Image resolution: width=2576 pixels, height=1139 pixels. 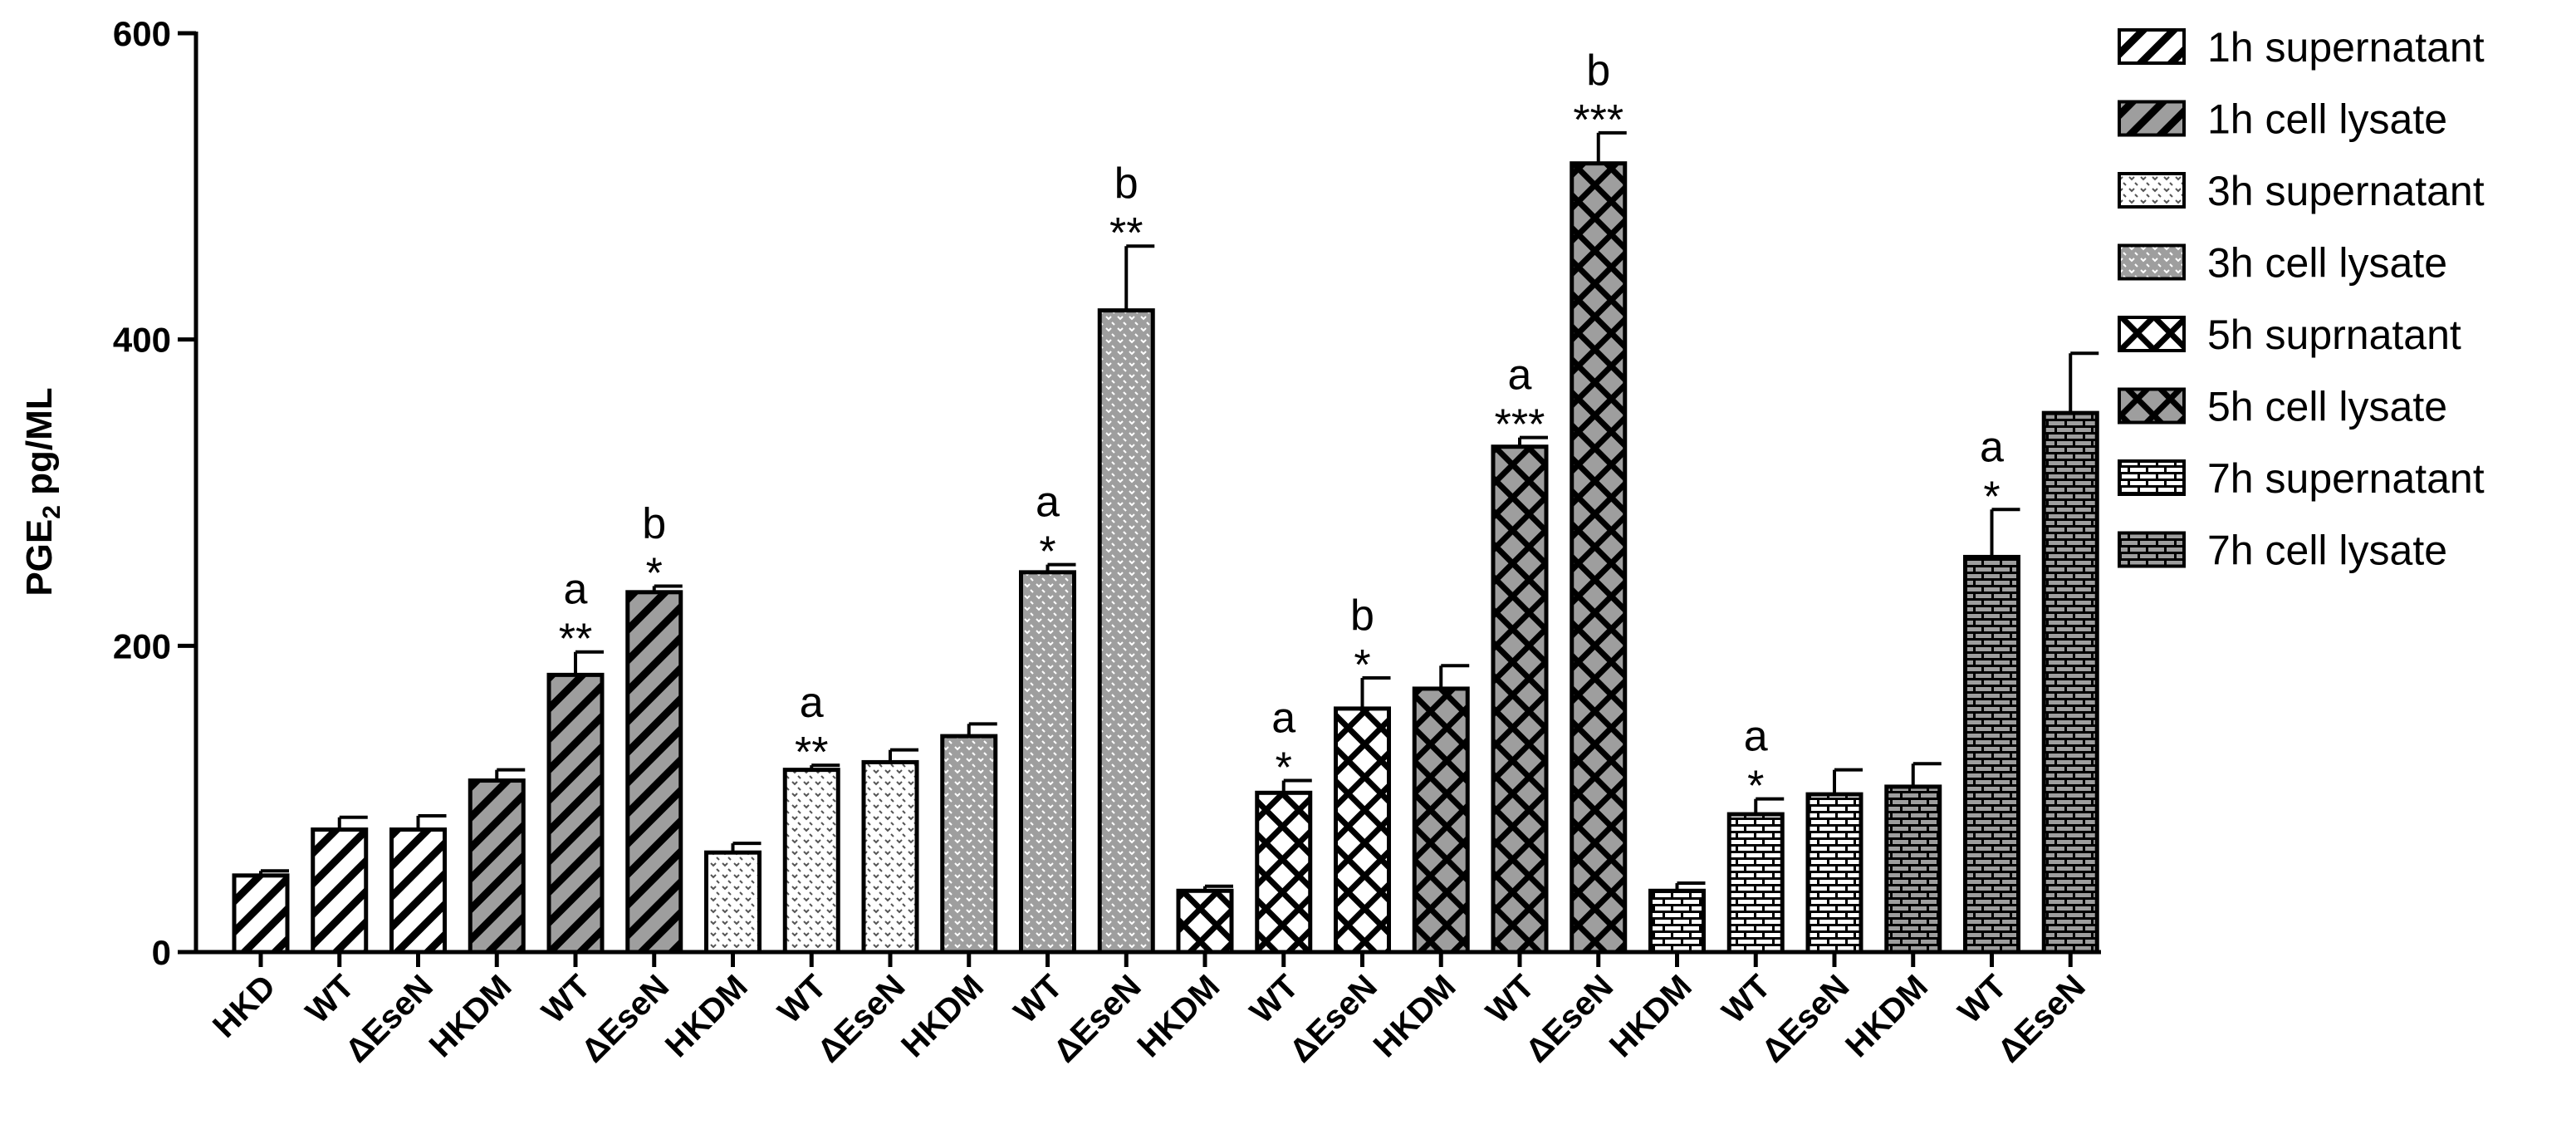 I want to click on legend-label: 7h cell lysate, so click(x=2327, y=551).